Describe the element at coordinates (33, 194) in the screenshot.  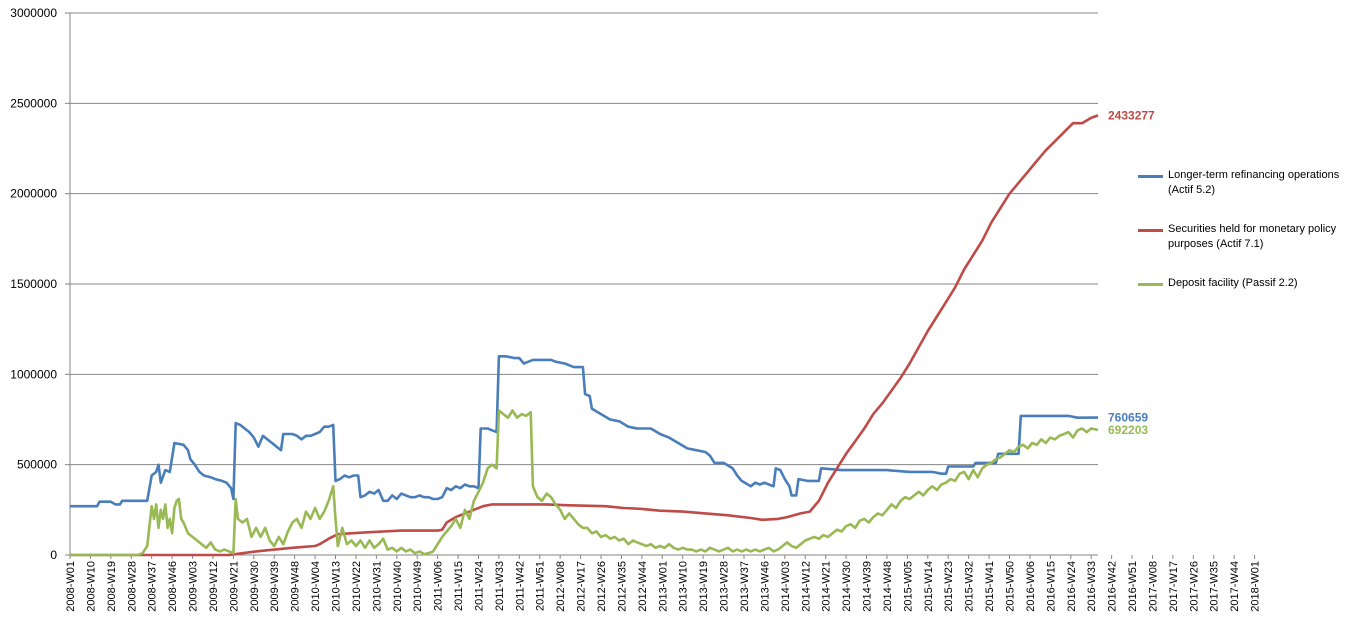
I see `y-tick-label: 2000000` at that location.